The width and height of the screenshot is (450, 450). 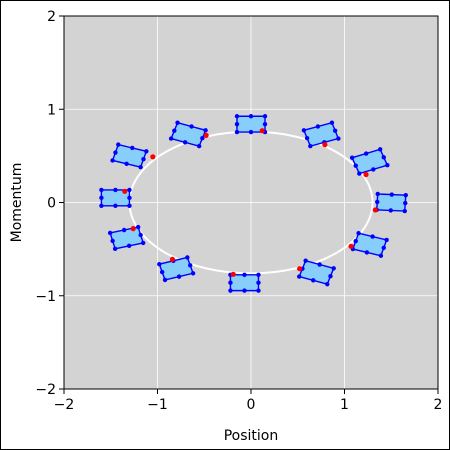 What do you see at coordinates (344, 405) in the screenshot?
I see `x-tick-label: 1` at bounding box center [344, 405].